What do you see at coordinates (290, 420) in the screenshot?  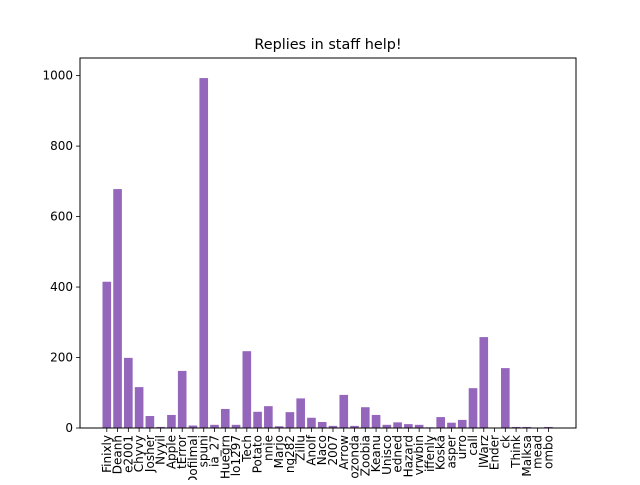 I see `bar-ng282` at bounding box center [290, 420].